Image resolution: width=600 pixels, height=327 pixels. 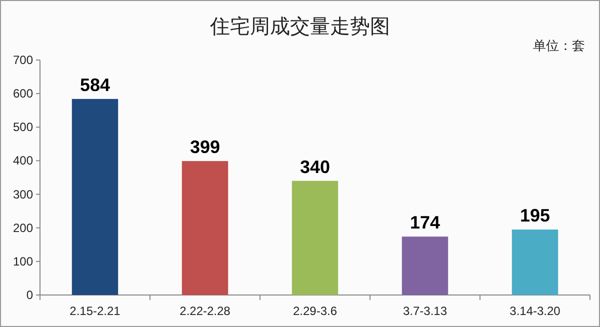 I want to click on data-label: 195, so click(x=535, y=216).